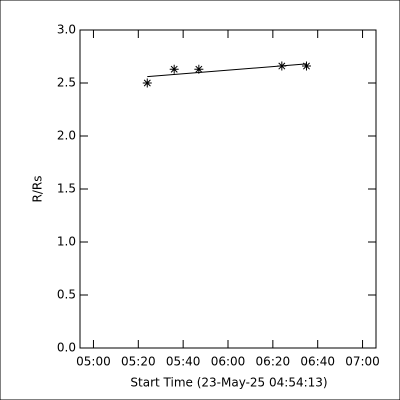  What do you see at coordinates (66, 30) in the screenshot?
I see `y-tick-label: 3.0` at bounding box center [66, 30].